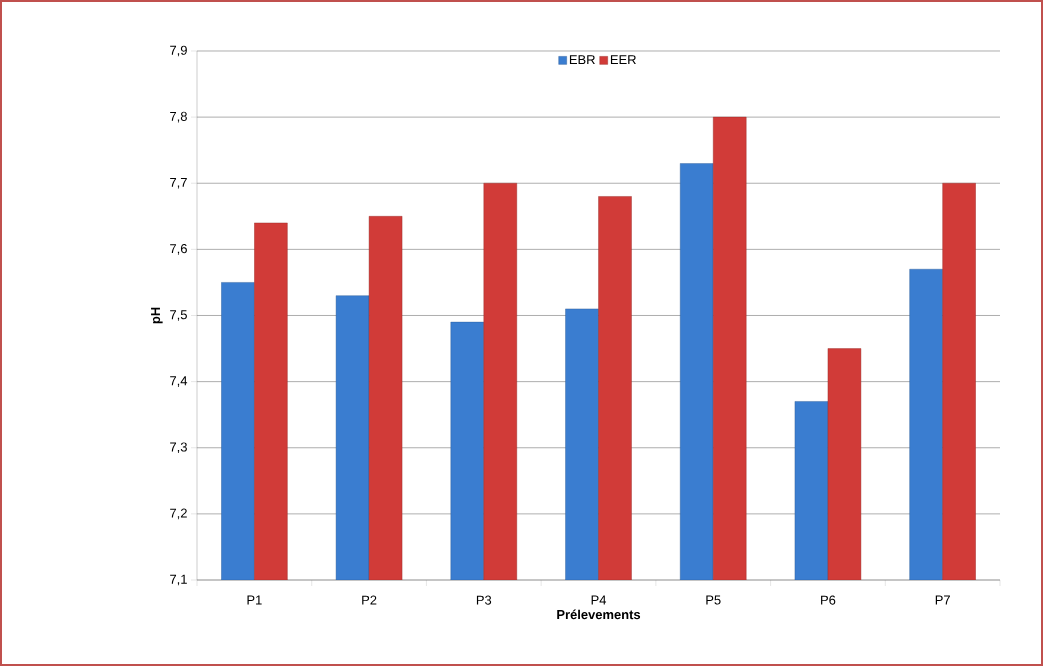 This screenshot has height=666, width=1043. What do you see at coordinates (713, 600) in the screenshot?
I see `x-tick-label: P5` at bounding box center [713, 600].